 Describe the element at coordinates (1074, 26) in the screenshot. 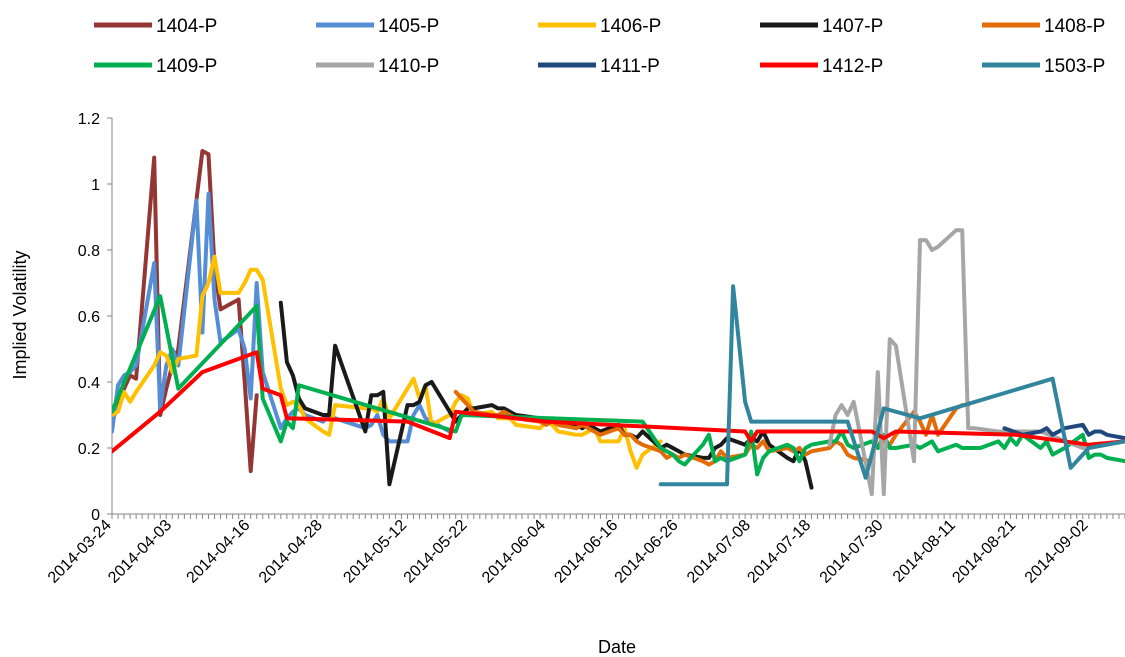

I see `legend-label: 1408-P` at that location.